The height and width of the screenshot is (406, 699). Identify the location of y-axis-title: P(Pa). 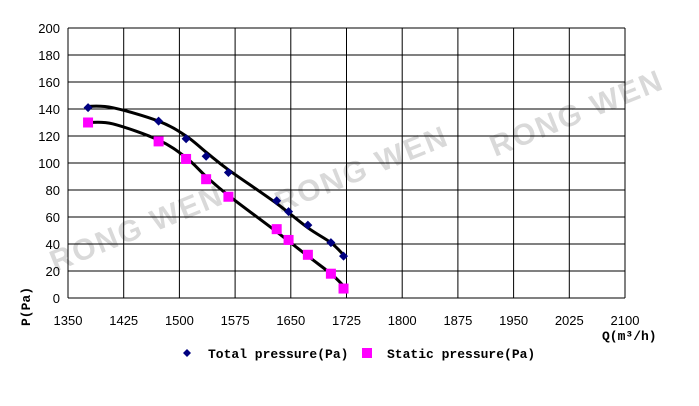
(26, 306).